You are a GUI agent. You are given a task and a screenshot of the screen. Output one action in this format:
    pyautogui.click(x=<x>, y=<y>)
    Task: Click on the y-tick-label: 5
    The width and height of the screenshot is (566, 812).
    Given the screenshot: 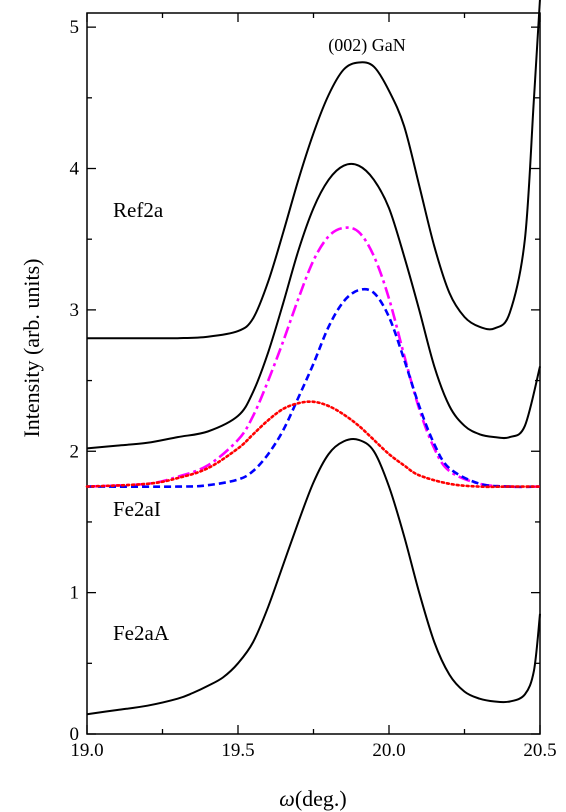 What is the action you would take?
    pyautogui.click(x=75, y=27)
    